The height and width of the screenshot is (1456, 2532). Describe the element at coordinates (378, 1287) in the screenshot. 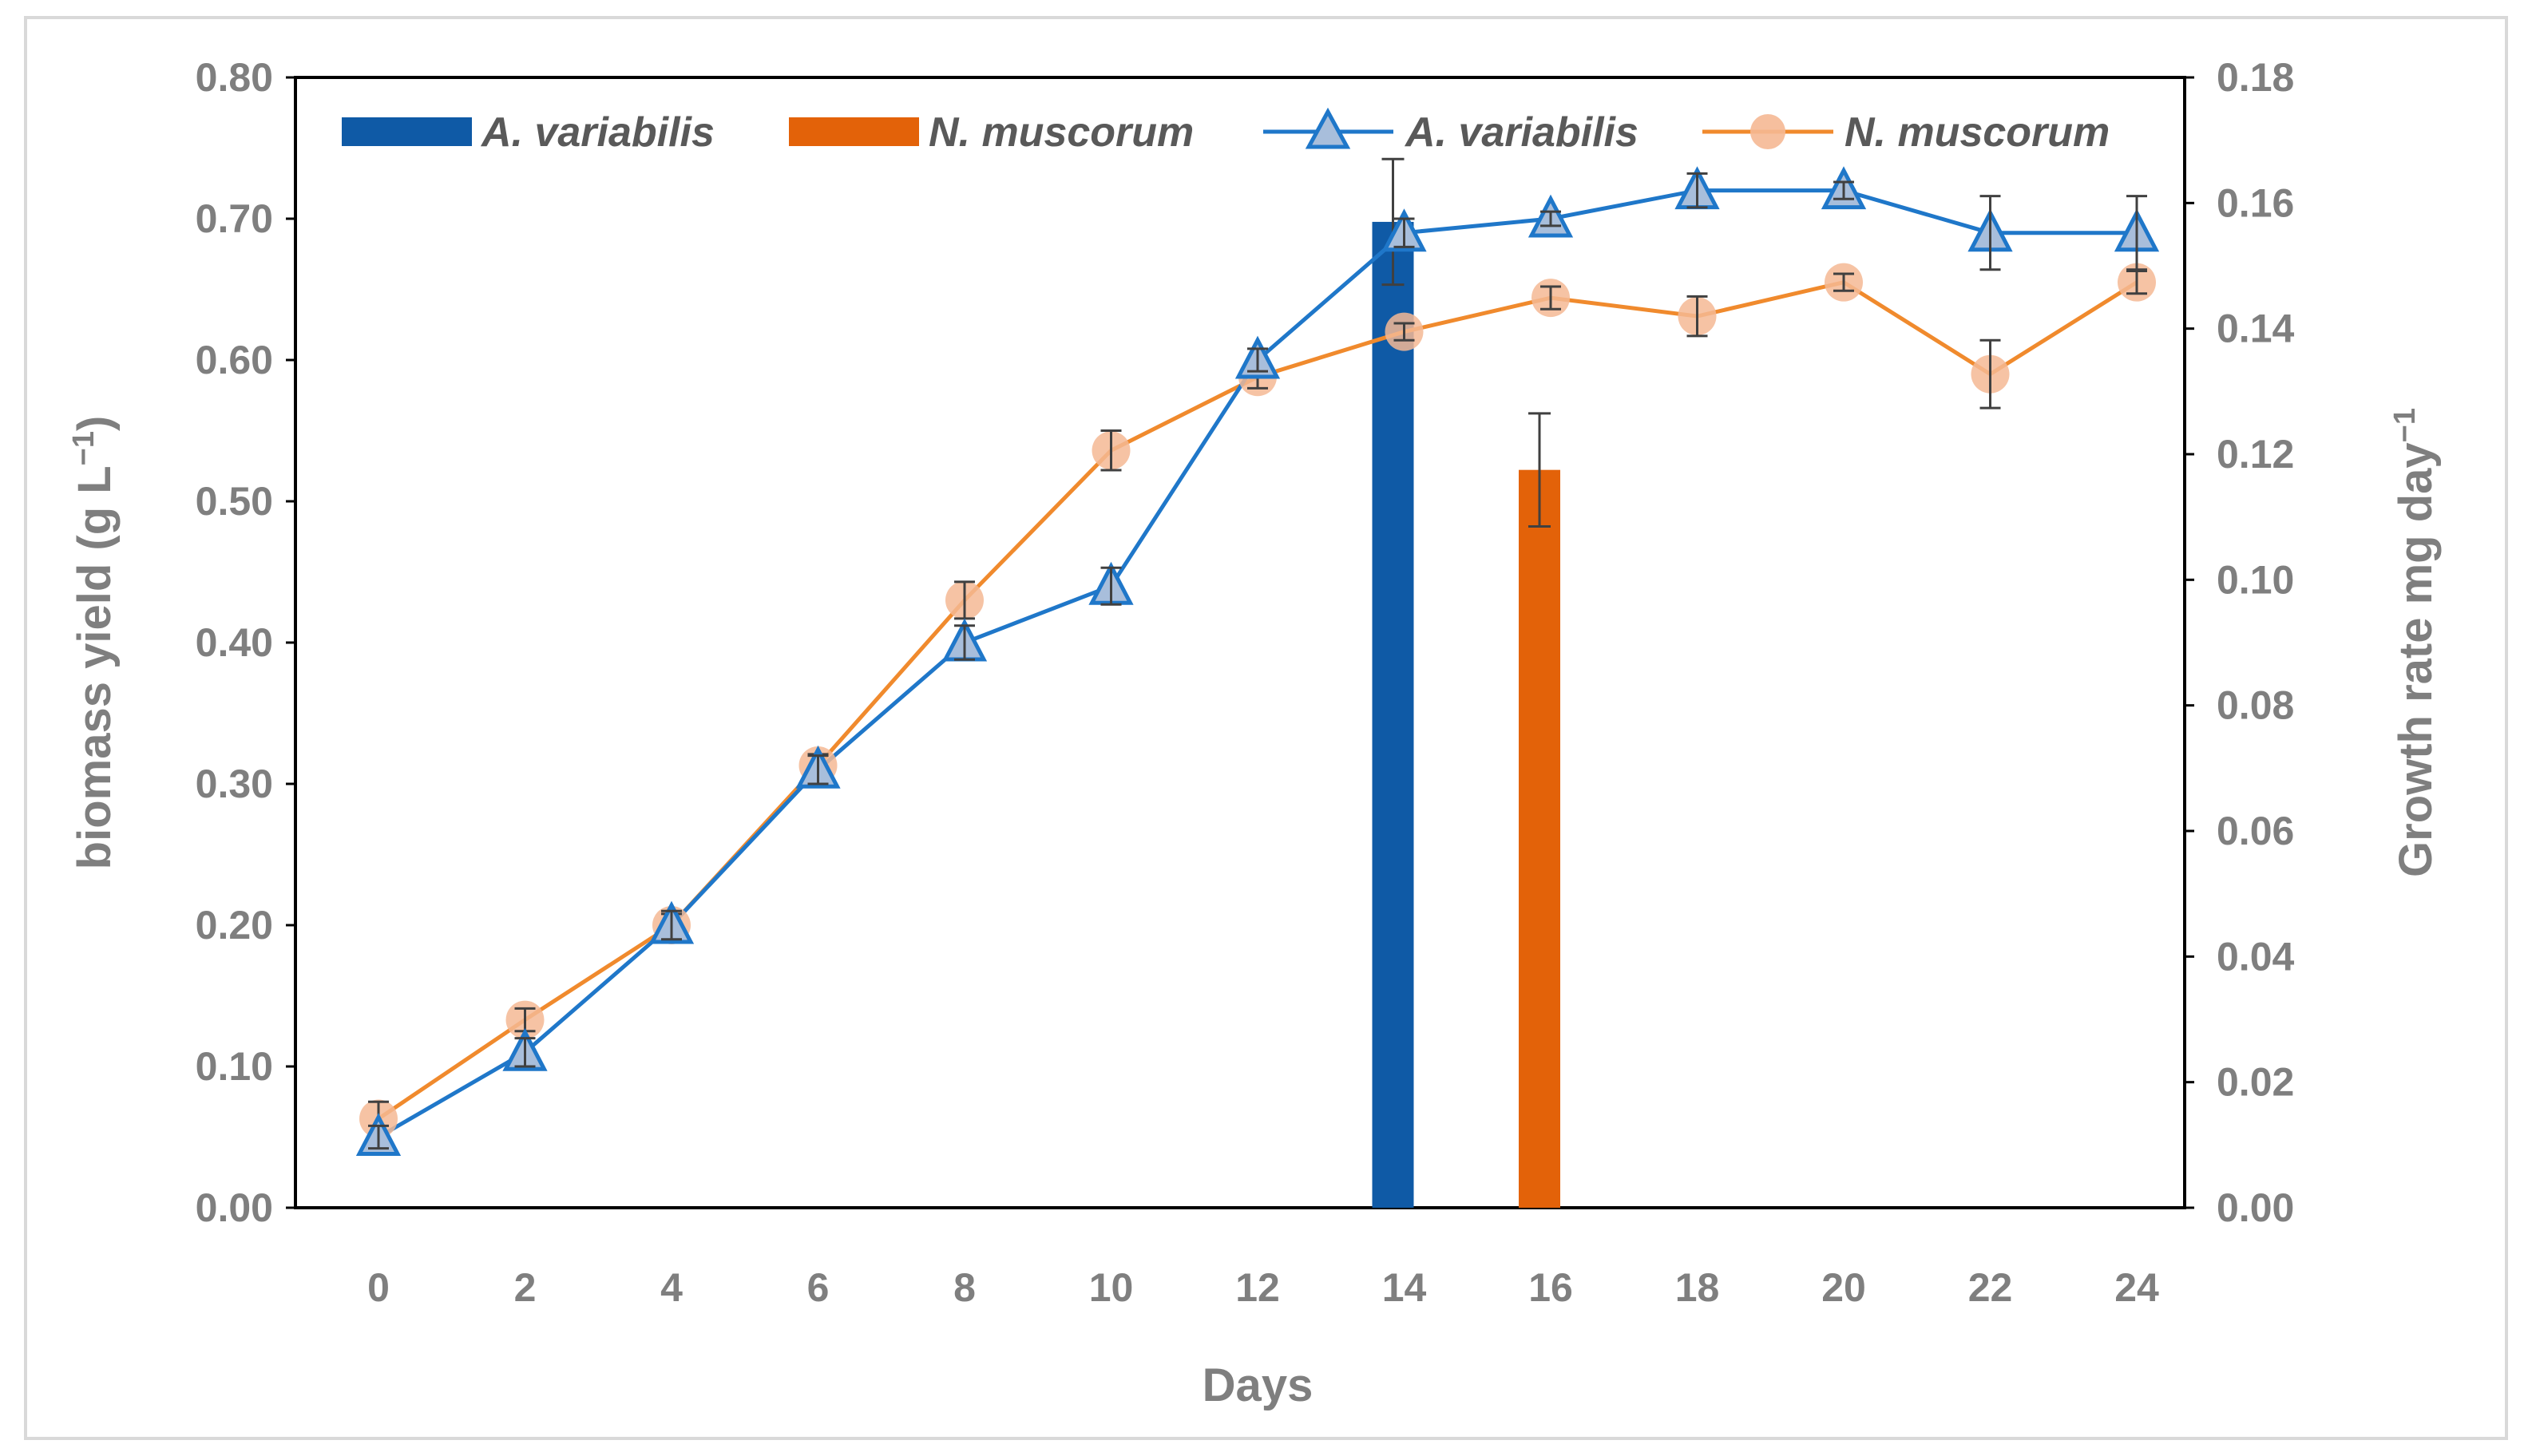

I see `x-tick-label: 0` at that location.